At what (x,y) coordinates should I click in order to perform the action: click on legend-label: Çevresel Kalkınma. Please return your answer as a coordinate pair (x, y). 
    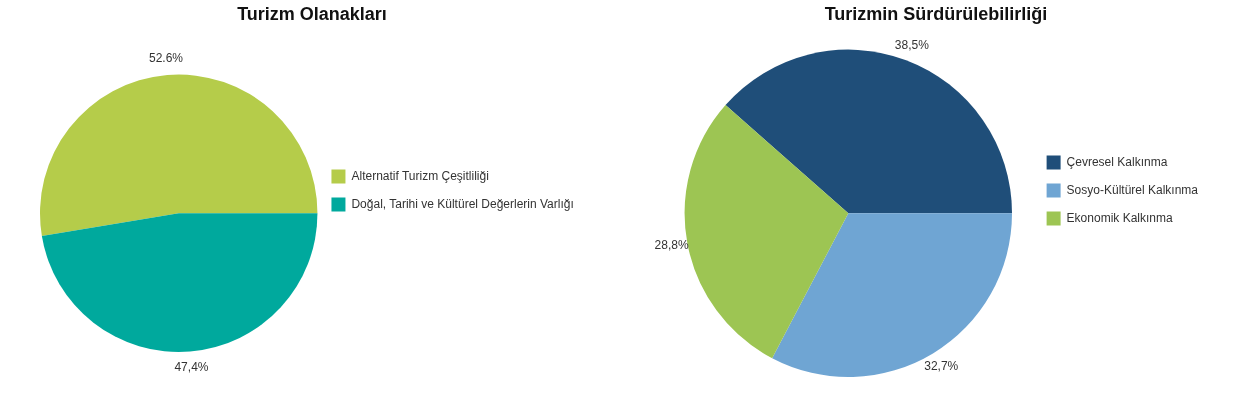
    Looking at the image, I should click on (1117, 161).